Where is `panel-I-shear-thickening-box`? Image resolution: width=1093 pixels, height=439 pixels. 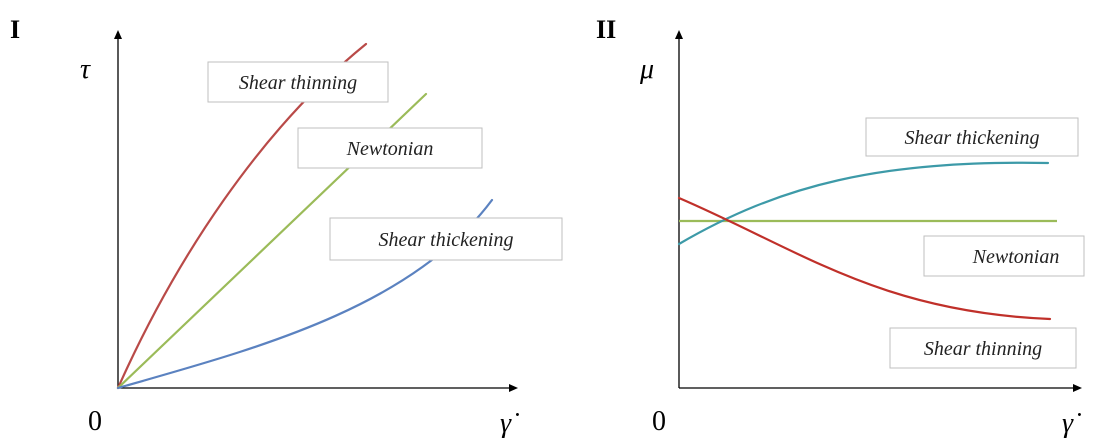
panel-I-shear-thickening-box is located at coordinates (446, 239).